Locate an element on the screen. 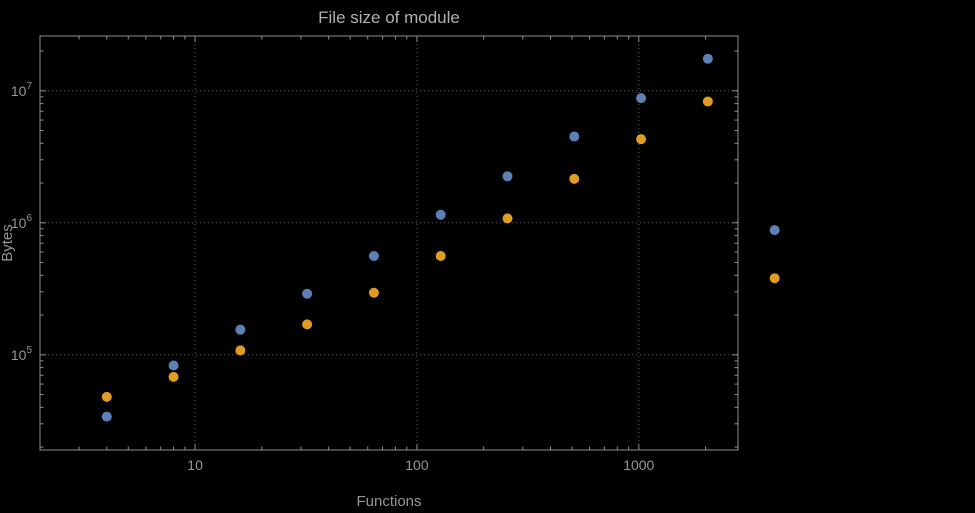 The image size is (975, 513). x-tick-label: 10 is located at coordinates (195, 465).